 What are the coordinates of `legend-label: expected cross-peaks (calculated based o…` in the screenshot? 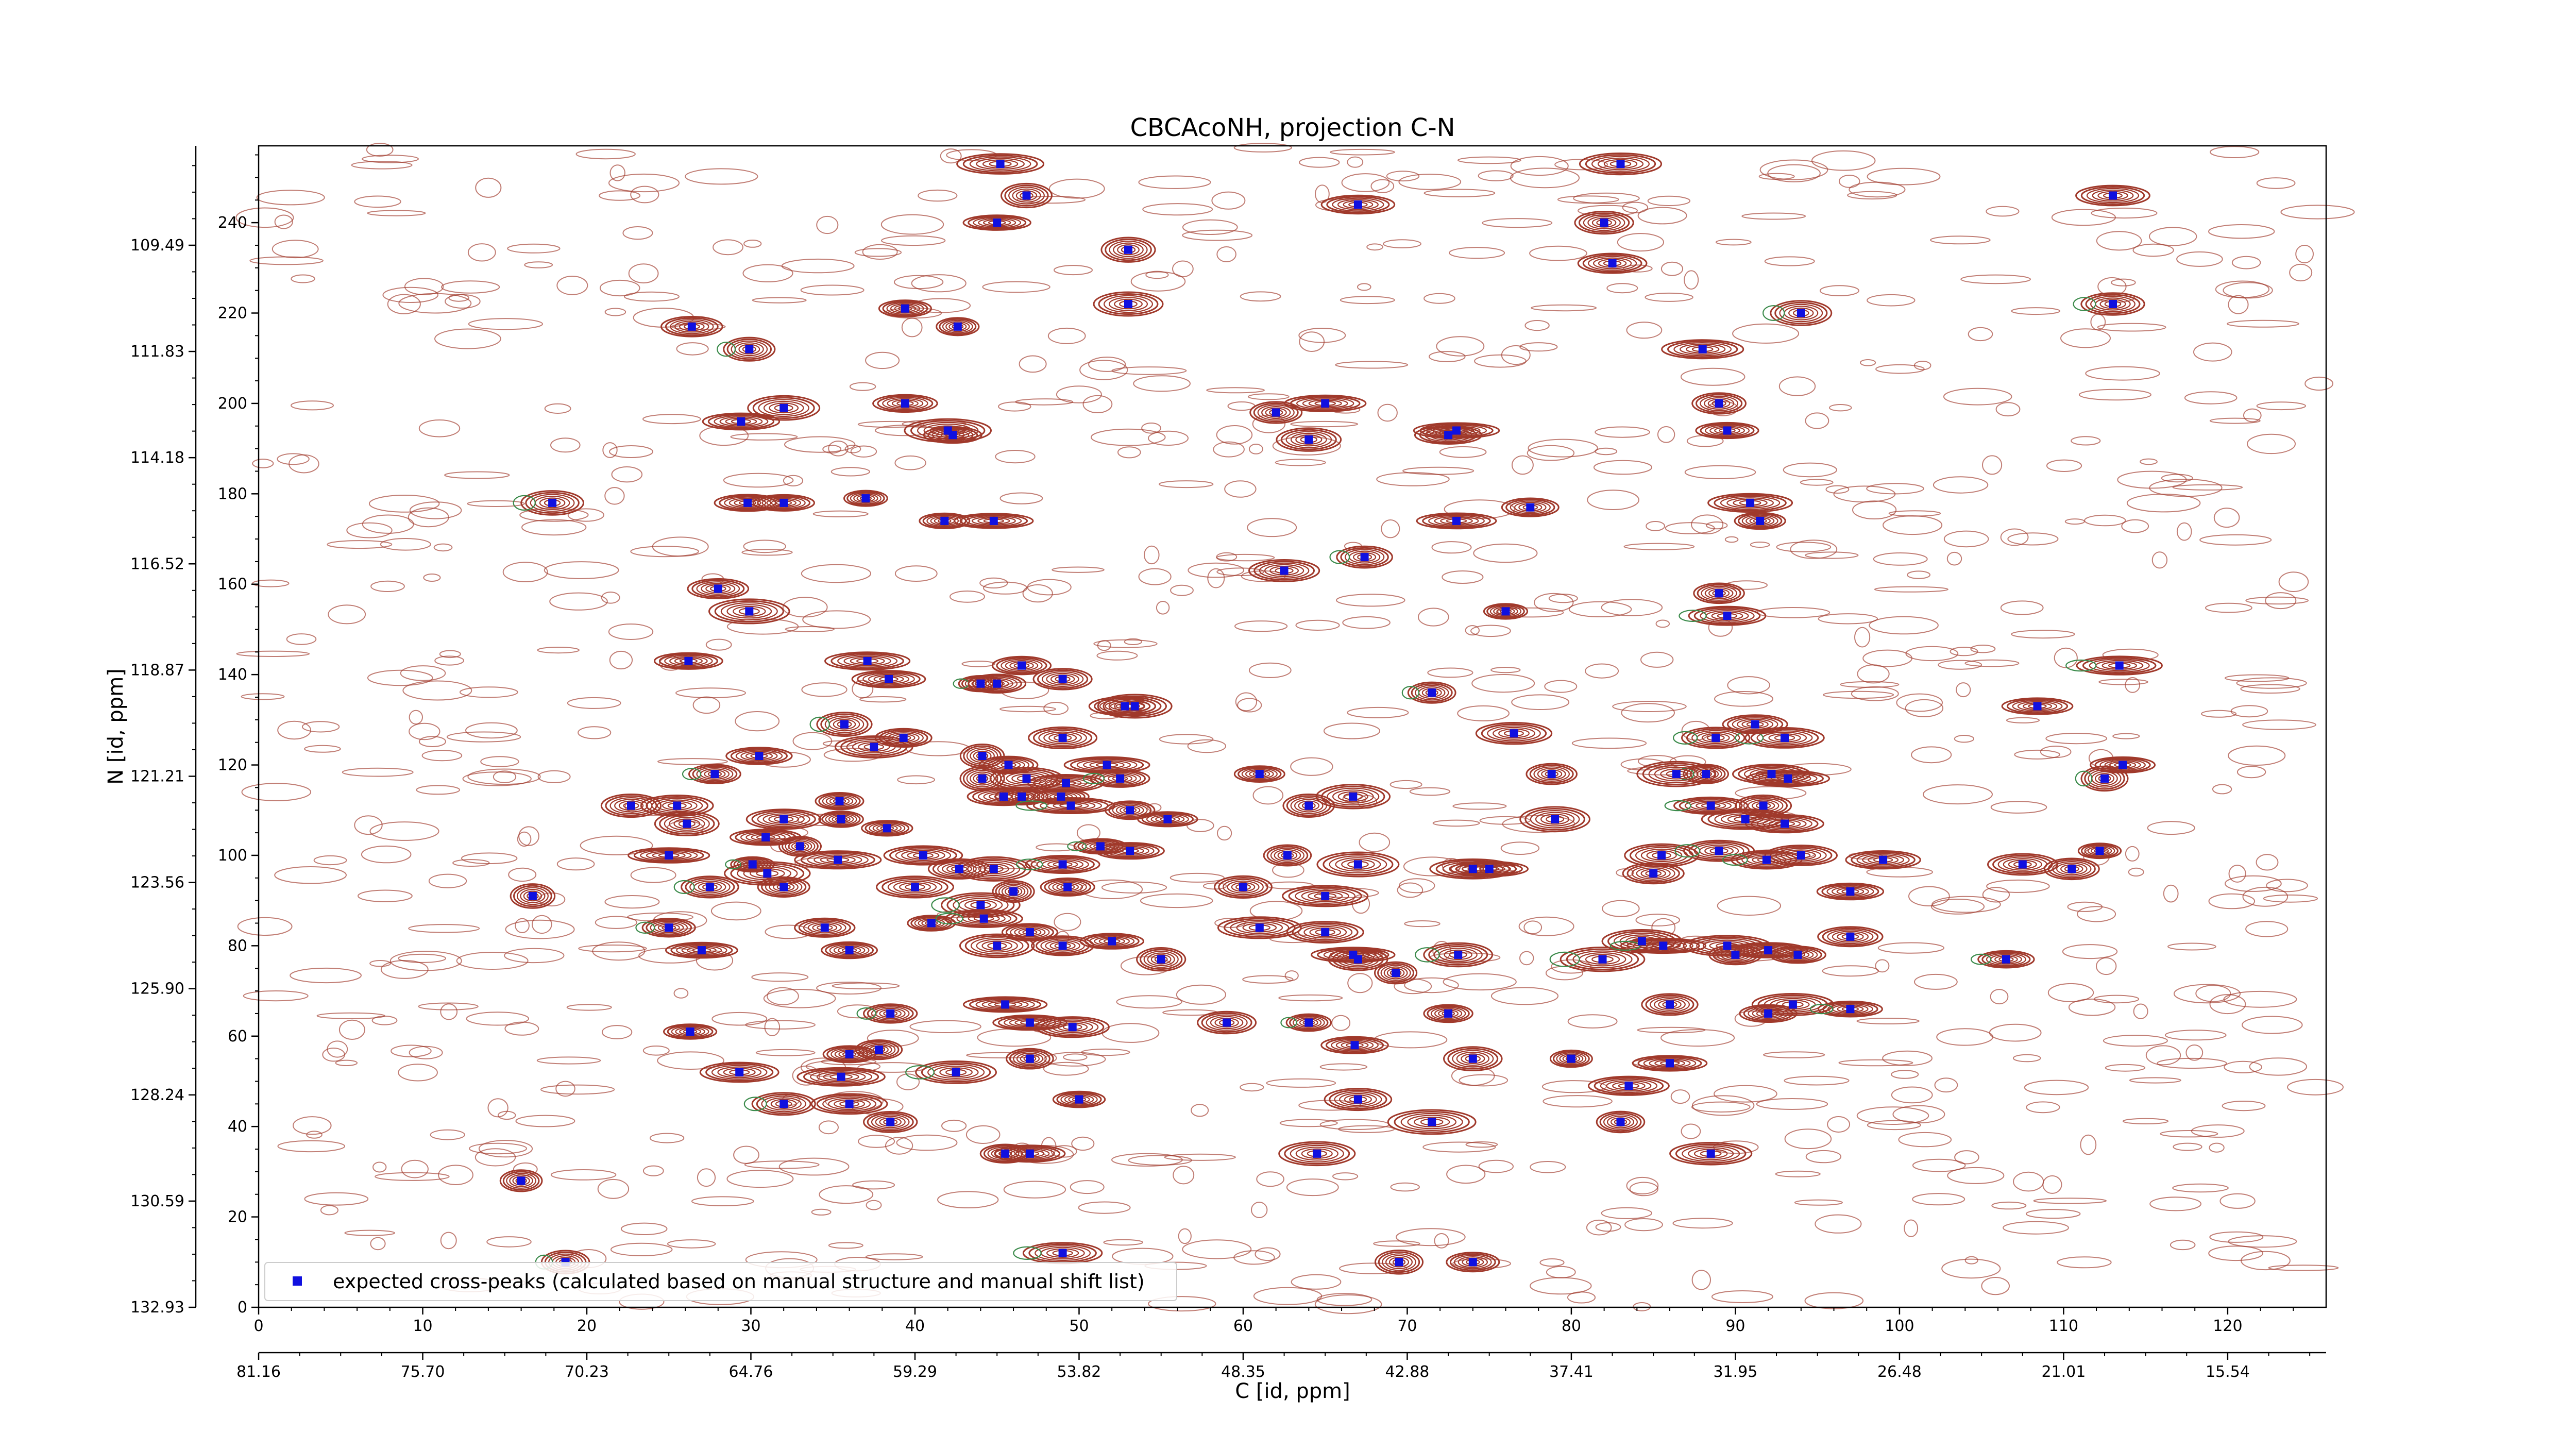 It's located at (739, 1281).